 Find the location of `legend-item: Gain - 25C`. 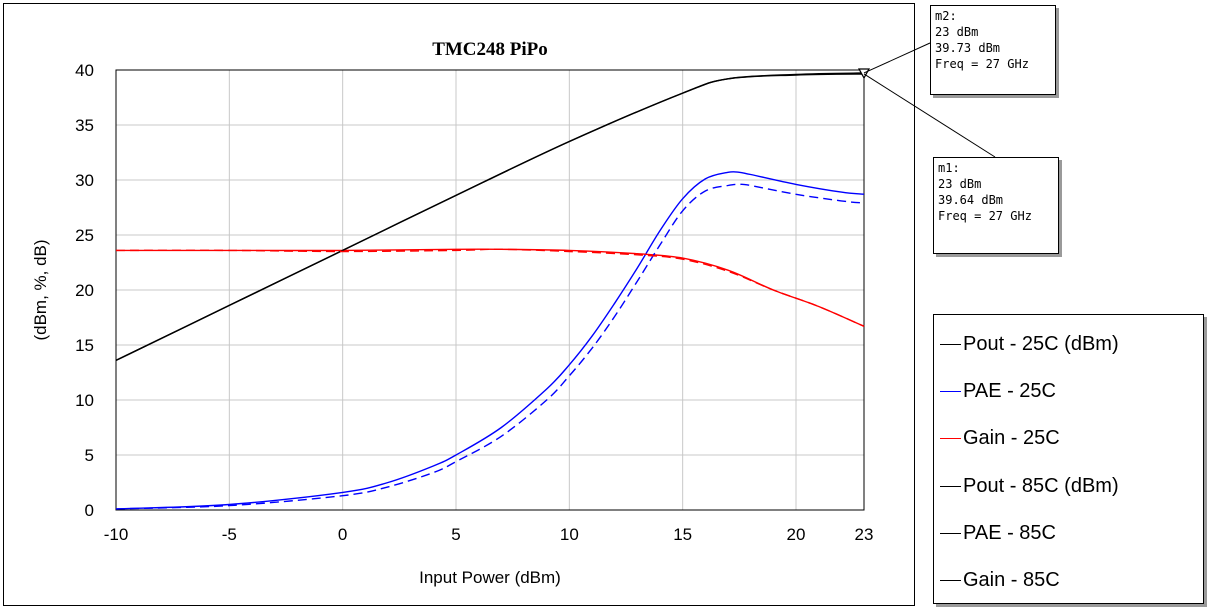

legend-item: Gain - 25C is located at coordinates (1000, 438).